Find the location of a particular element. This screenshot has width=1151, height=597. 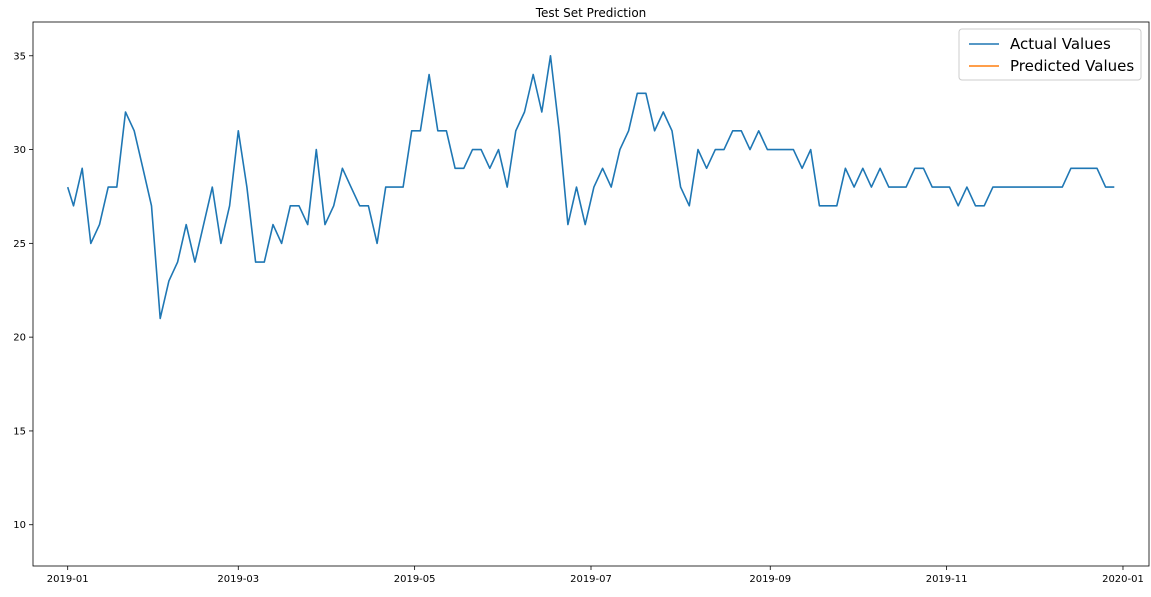

y-tick-label: 30 is located at coordinates (19, 150).